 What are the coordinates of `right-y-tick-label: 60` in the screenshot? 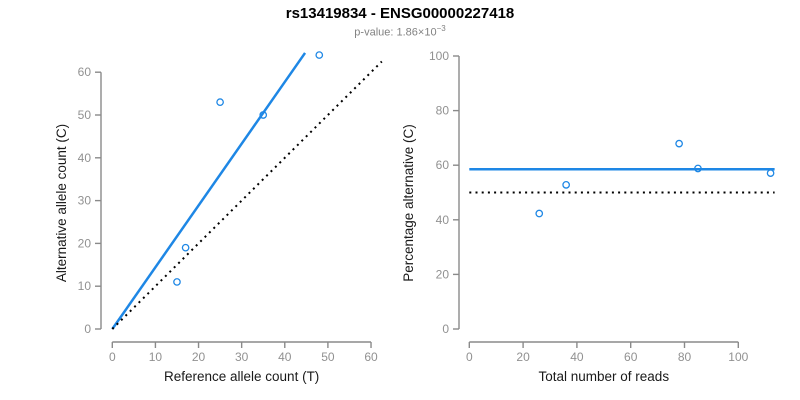 It's located at (443, 165).